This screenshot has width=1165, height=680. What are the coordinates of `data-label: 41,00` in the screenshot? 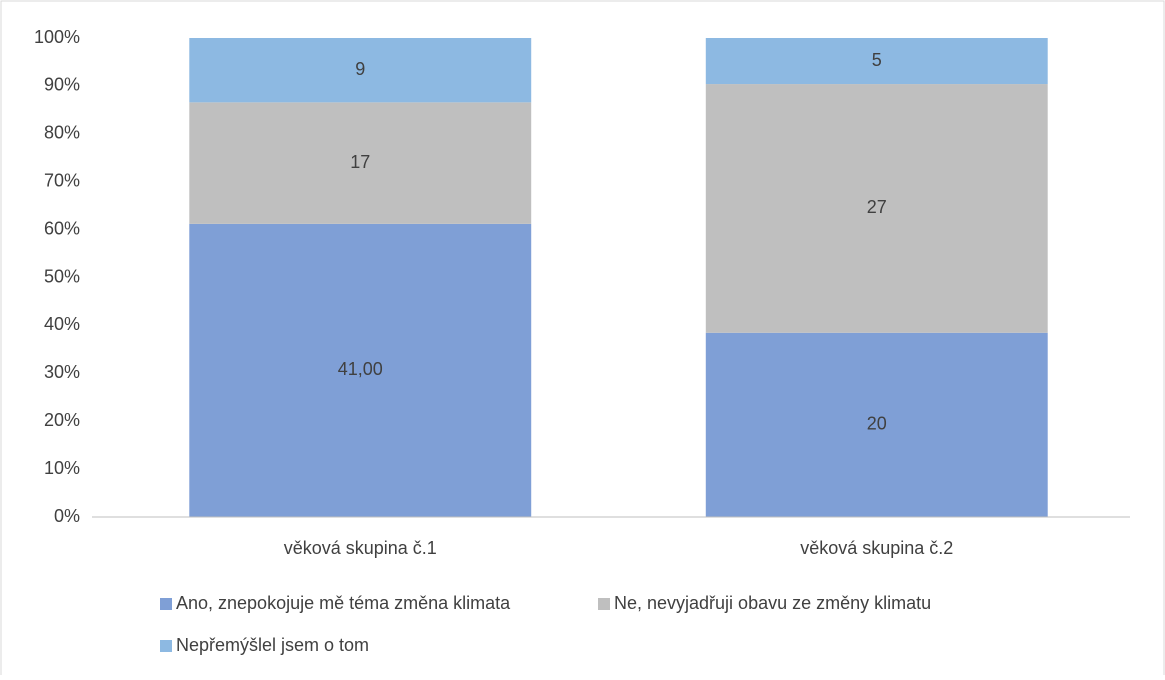 It's located at (360, 369).